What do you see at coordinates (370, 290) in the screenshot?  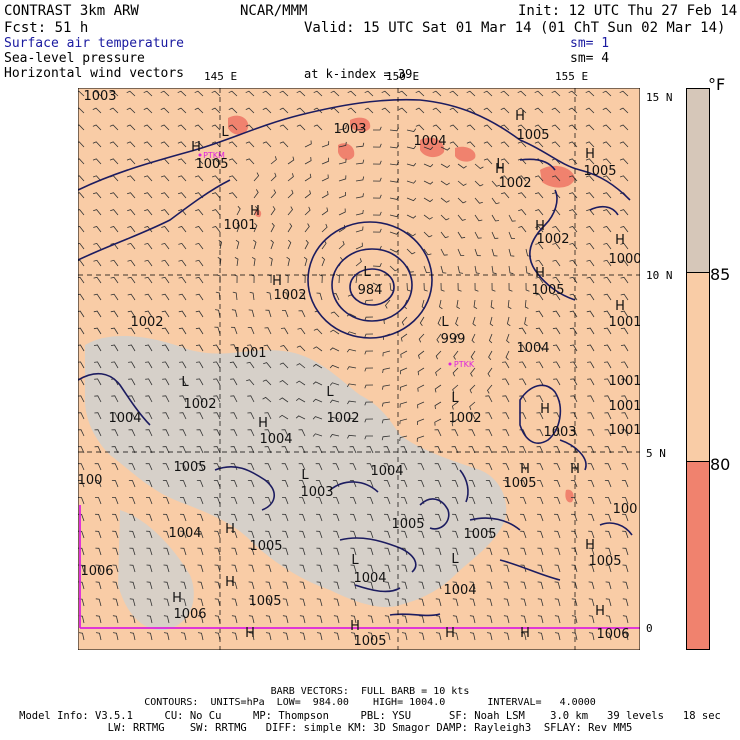 I see `pressure-label: 984` at bounding box center [370, 290].